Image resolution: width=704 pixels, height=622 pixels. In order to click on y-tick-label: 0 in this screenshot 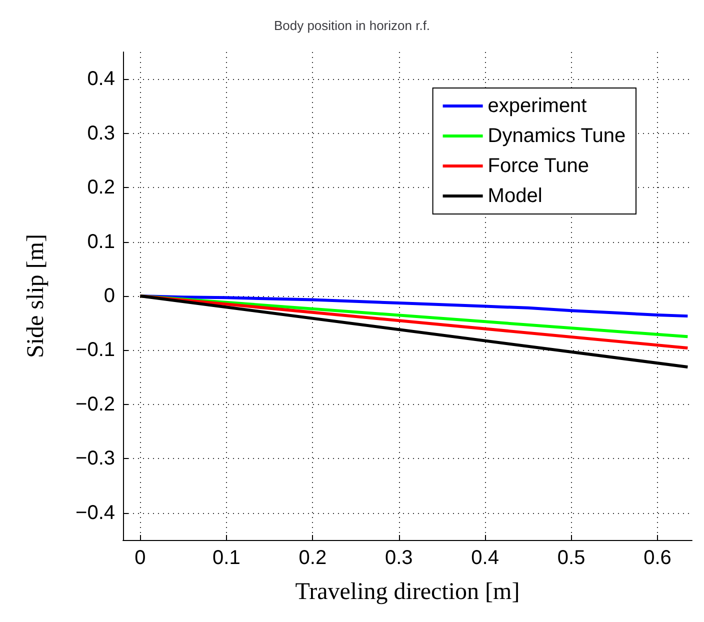, I will do `click(109, 296)`.